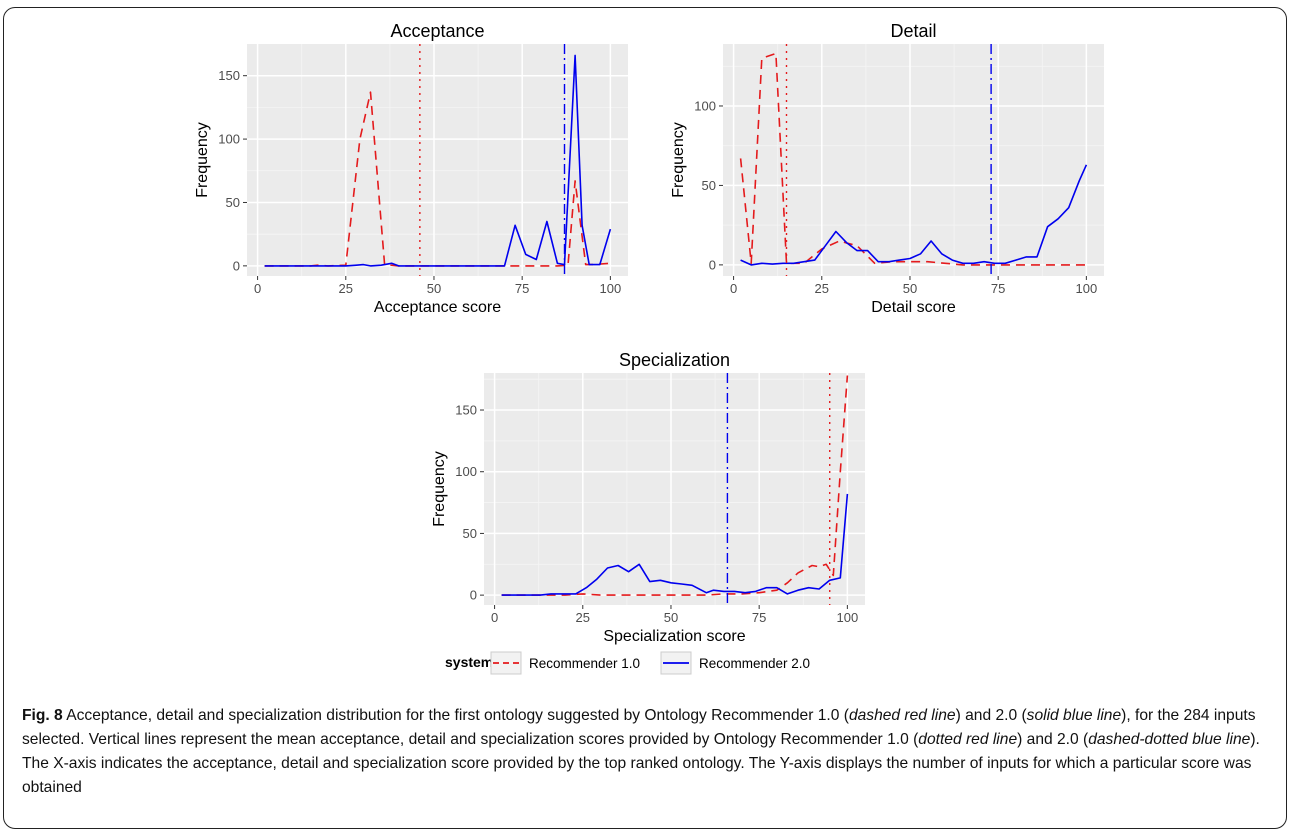 The height and width of the screenshot is (833, 1292). Describe the element at coordinates (437, 31) in the screenshot. I see `chart-title: Acceptance` at that location.